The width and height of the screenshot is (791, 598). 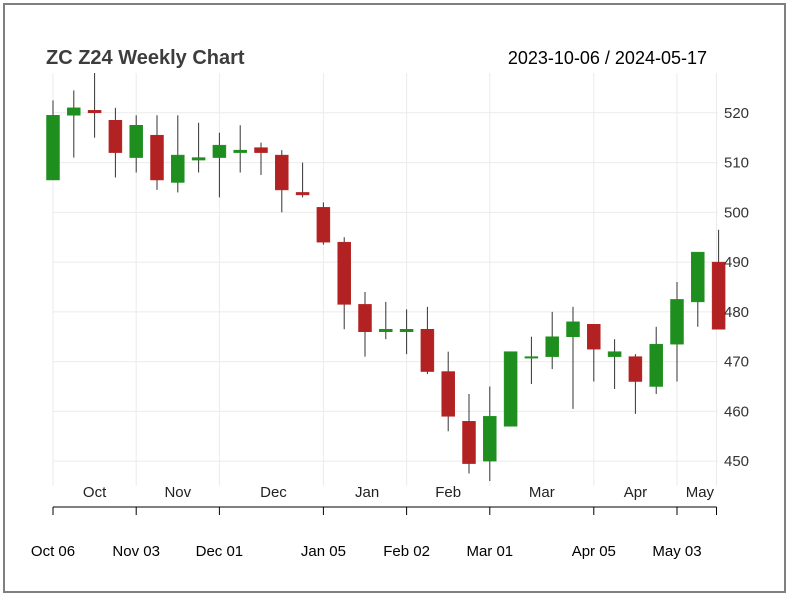 I want to click on x-axis-label: Jan 05, so click(x=323, y=551).